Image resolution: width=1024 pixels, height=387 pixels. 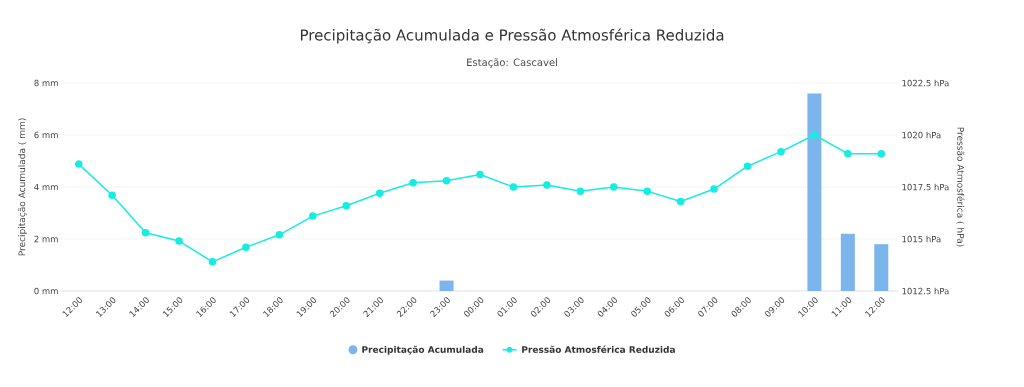 What do you see at coordinates (46, 187) in the screenshot?
I see `y-tick-label: 4 mm` at bounding box center [46, 187].